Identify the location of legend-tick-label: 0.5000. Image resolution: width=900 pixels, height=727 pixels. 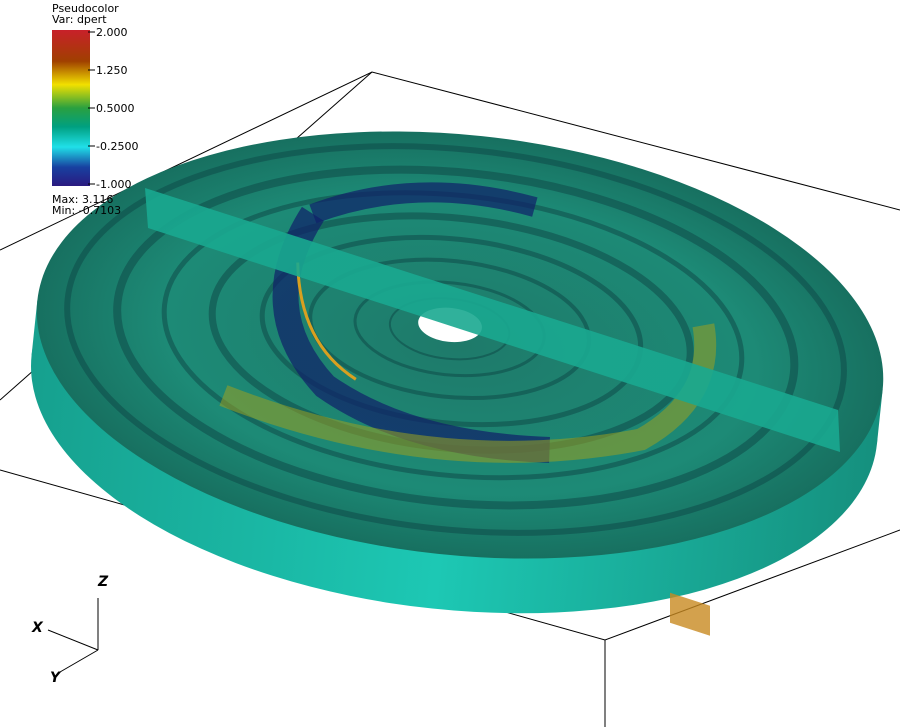
(115, 108).